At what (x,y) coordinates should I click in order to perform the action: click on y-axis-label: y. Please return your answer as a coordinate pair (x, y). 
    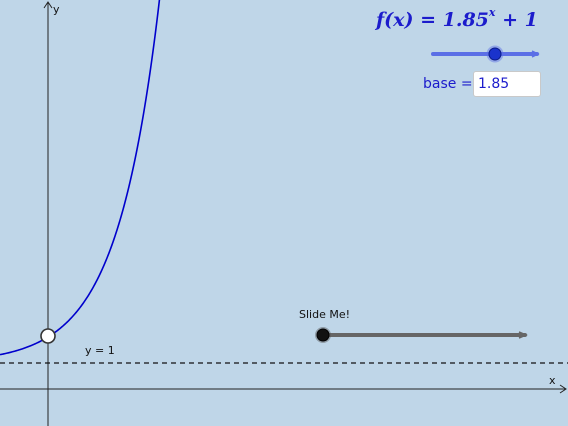
    Looking at the image, I should click on (56, 9).